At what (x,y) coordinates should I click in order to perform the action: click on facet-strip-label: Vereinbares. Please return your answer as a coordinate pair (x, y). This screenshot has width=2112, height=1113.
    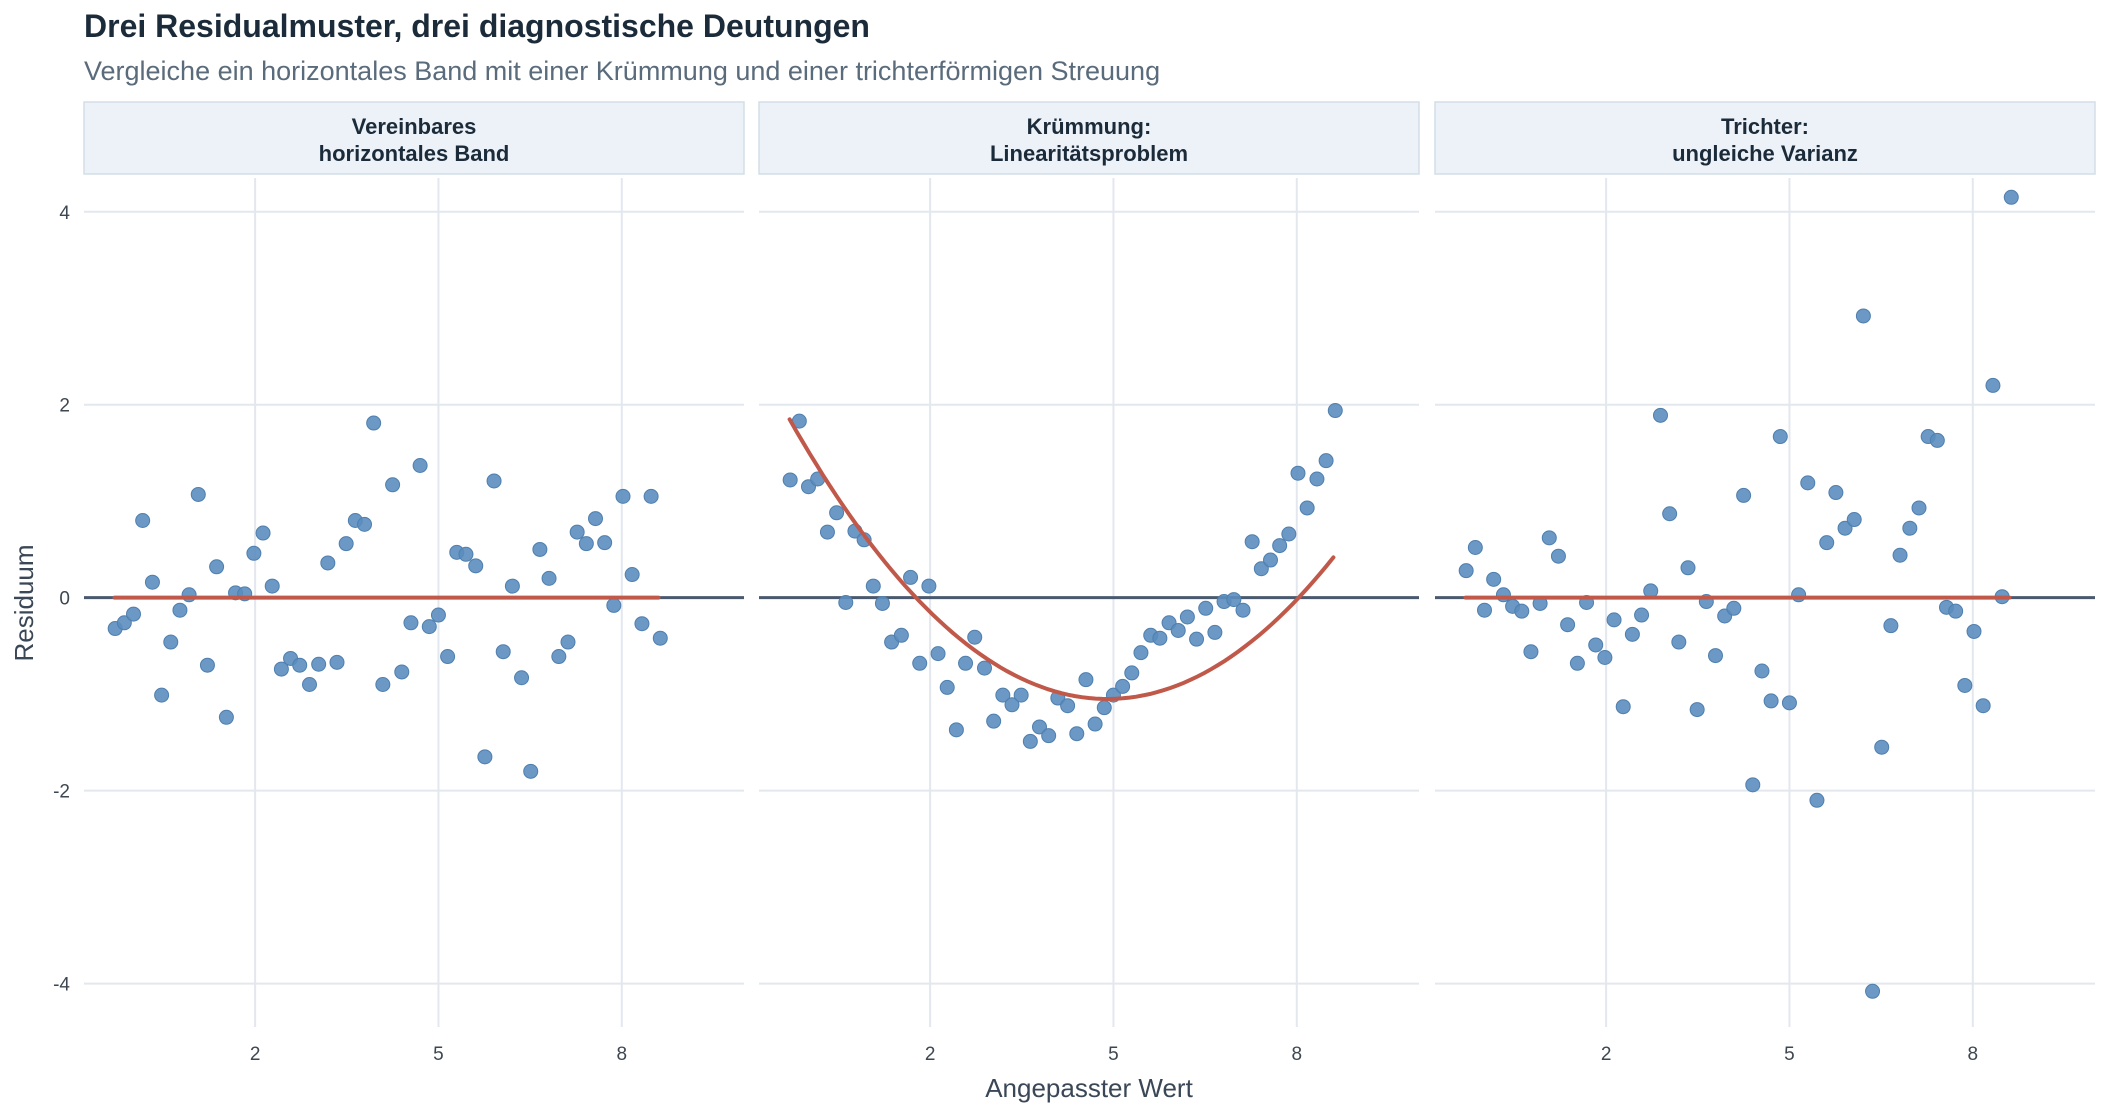
    Looking at the image, I should click on (414, 126).